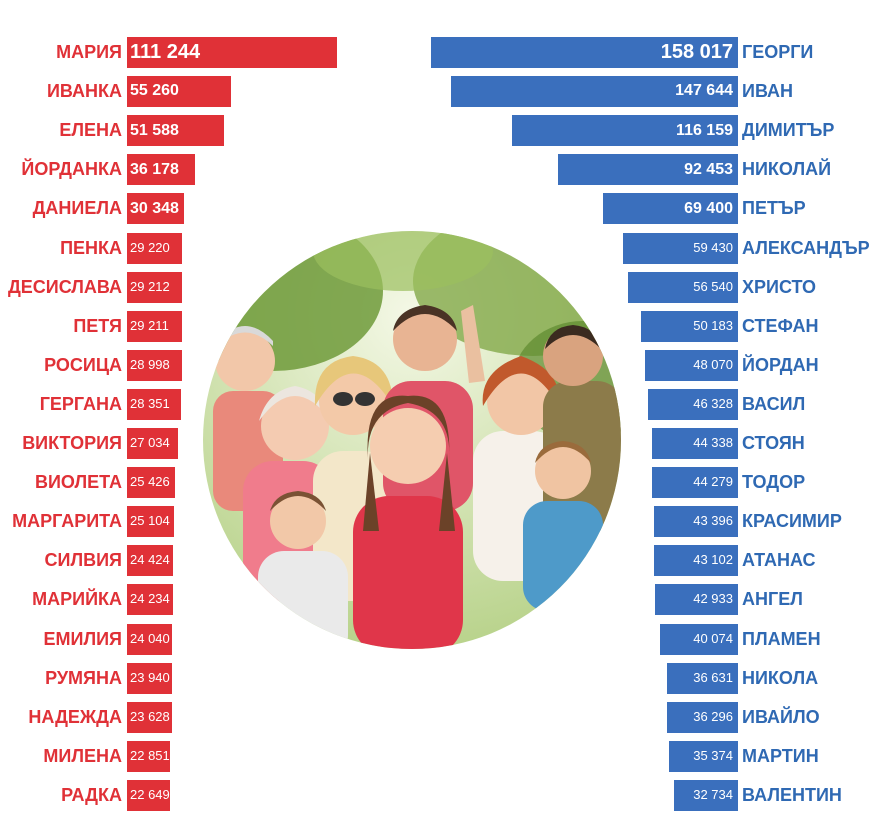  What do you see at coordinates (67, 521) in the screenshot?
I see `female-name-label: МАРГАРИТА` at bounding box center [67, 521].